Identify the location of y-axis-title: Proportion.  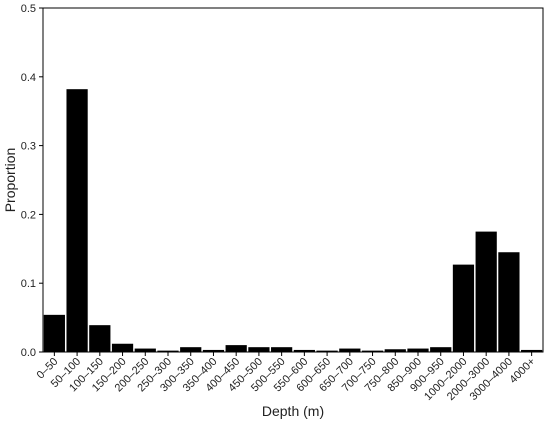
(10, 180).